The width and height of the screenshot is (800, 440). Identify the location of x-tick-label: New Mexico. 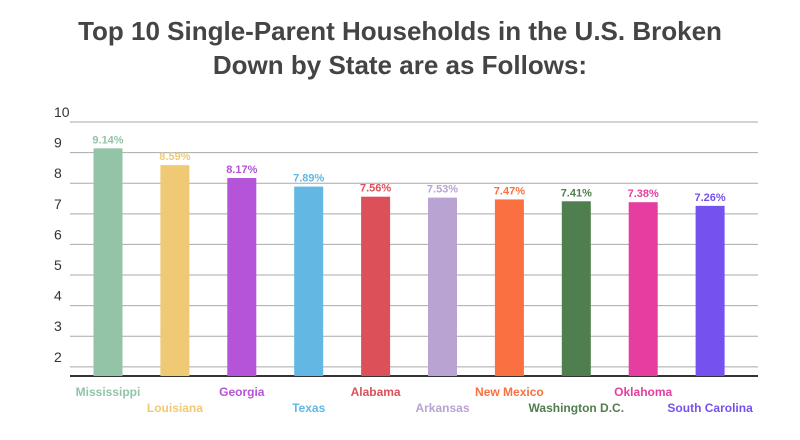
(509, 392).